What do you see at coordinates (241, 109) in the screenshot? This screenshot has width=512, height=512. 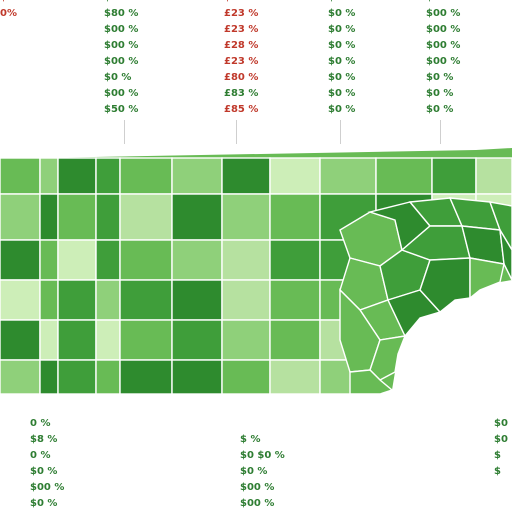 I see `map-value-label: £85 %` at bounding box center [241, 109].